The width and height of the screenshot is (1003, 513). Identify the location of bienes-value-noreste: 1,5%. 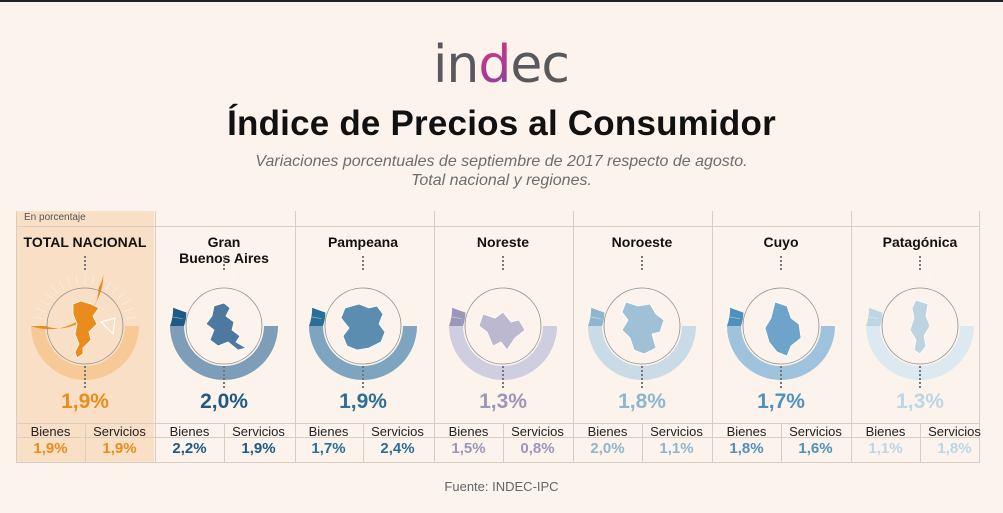
(468, 448).